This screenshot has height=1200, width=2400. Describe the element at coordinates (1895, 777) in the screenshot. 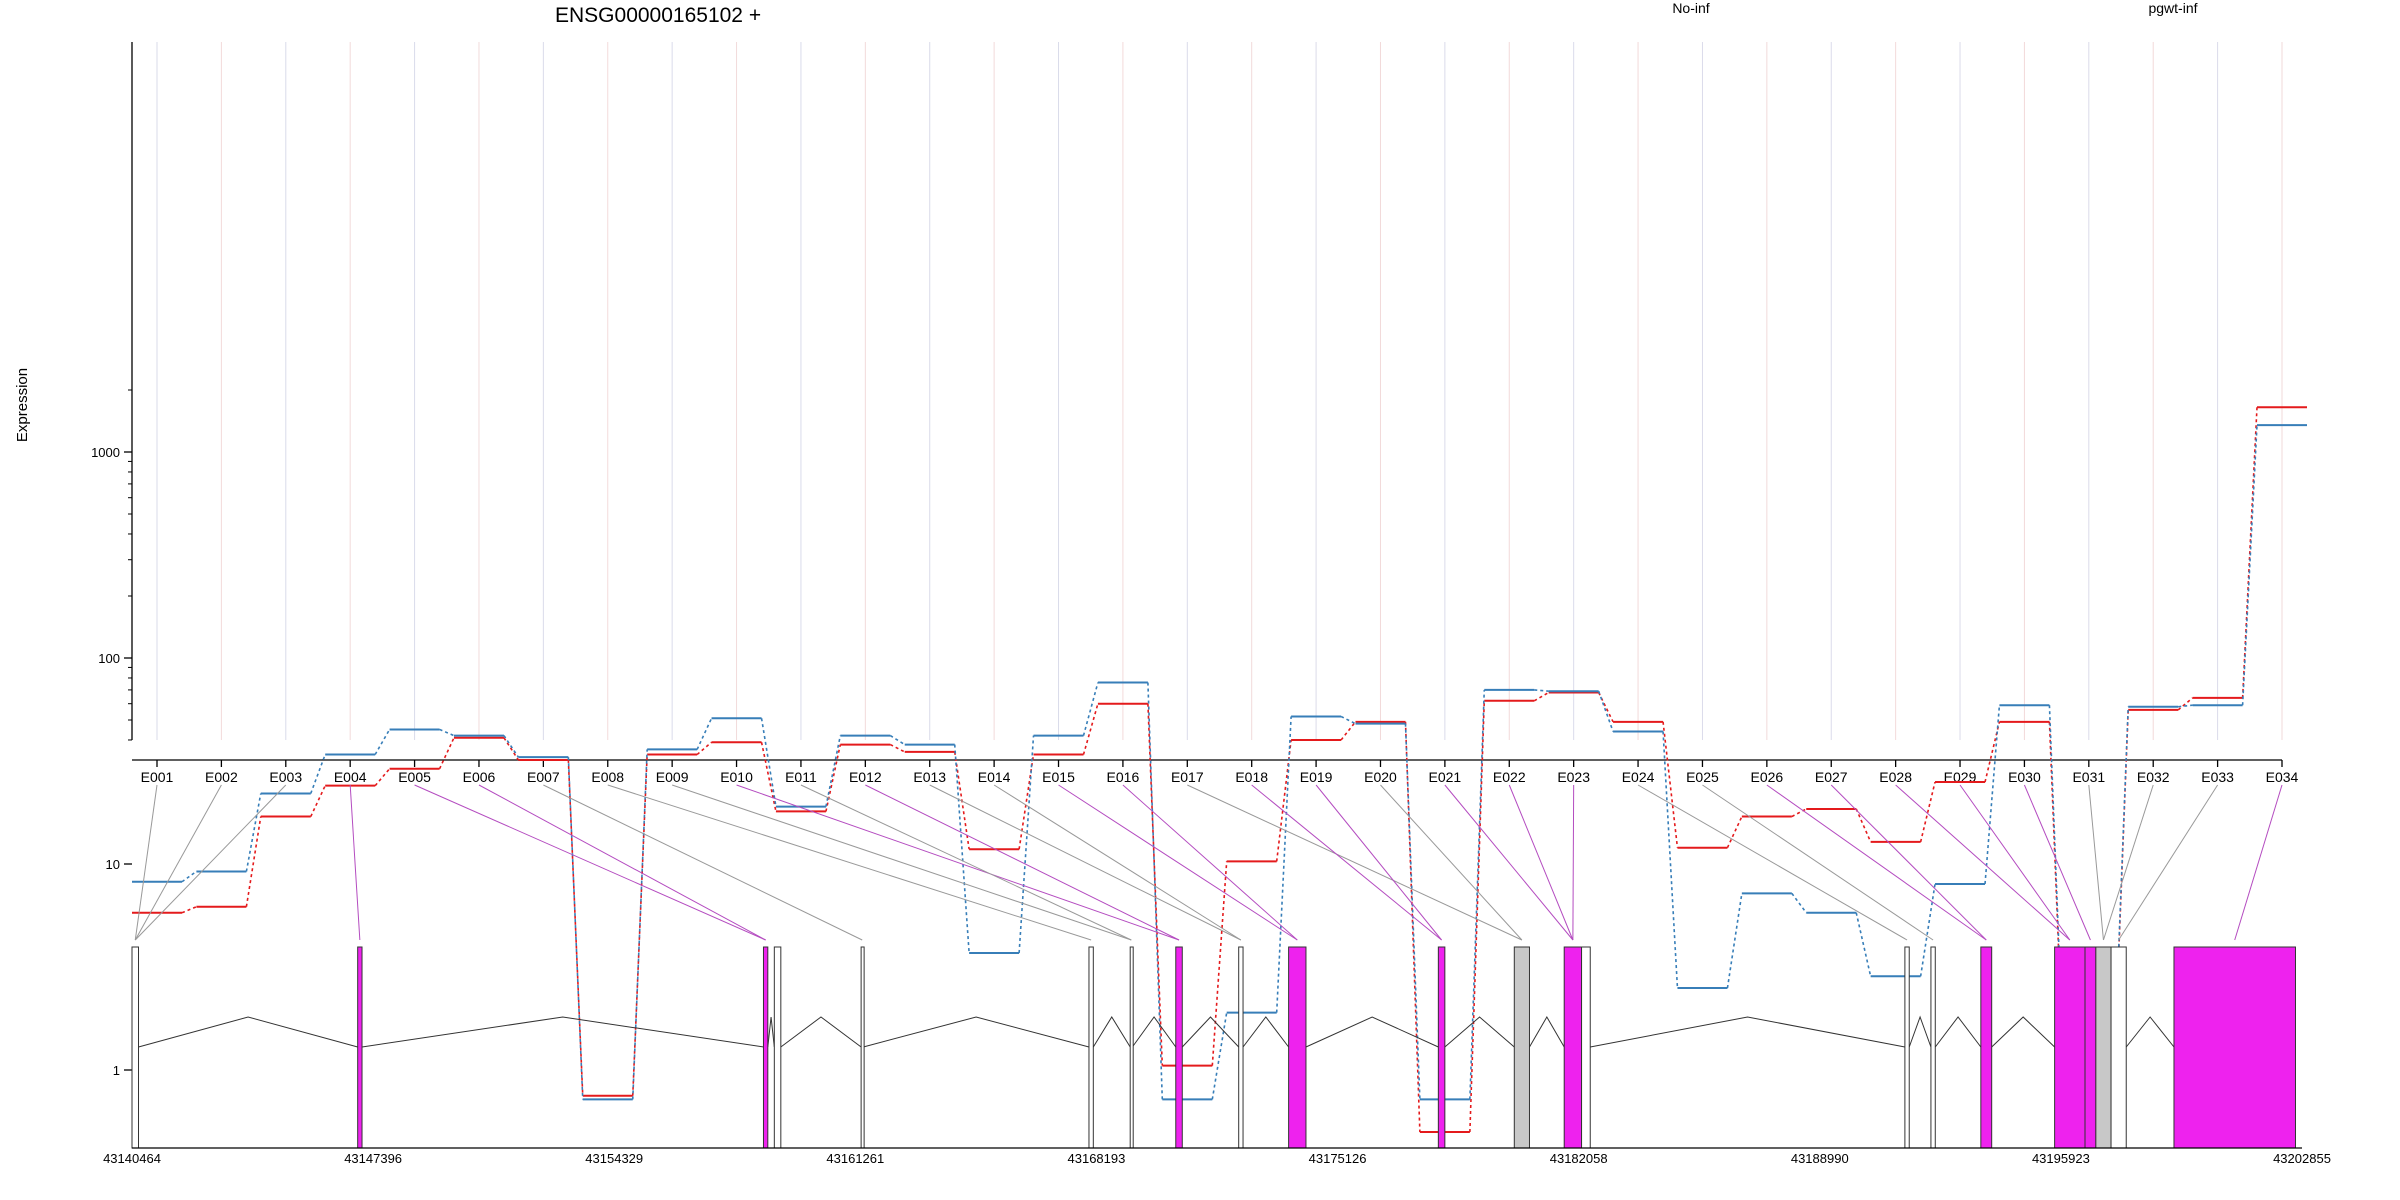

I see `x-tick-label: E028` at that location.